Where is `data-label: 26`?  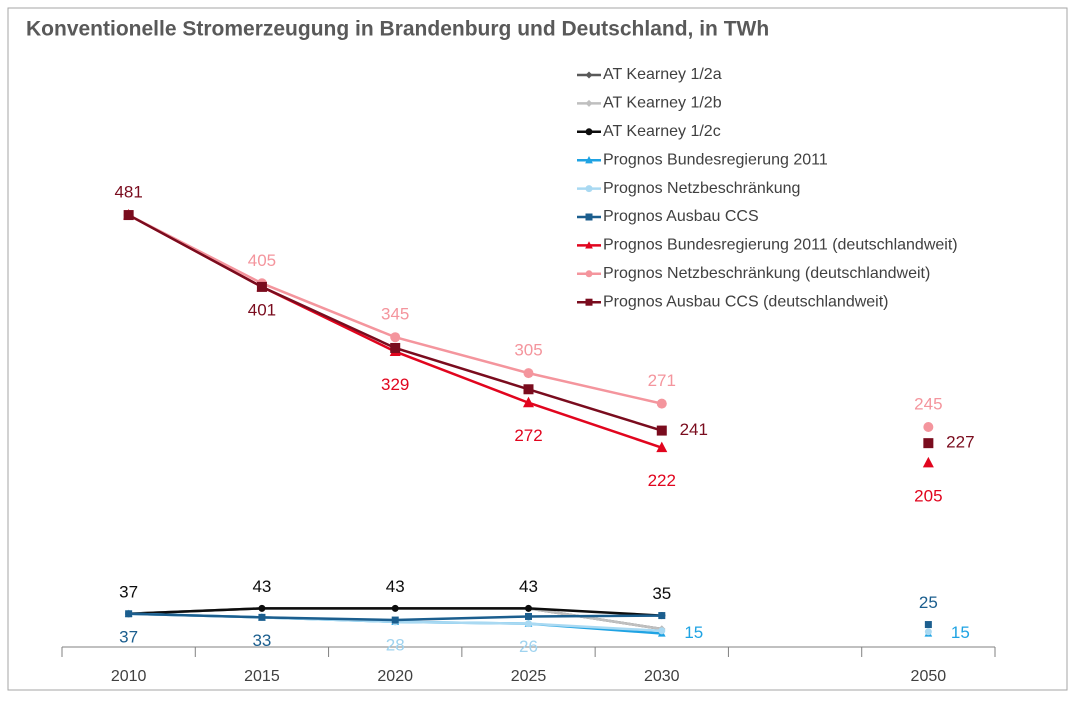
data-label: 26 is located at coordinates (528, 646).